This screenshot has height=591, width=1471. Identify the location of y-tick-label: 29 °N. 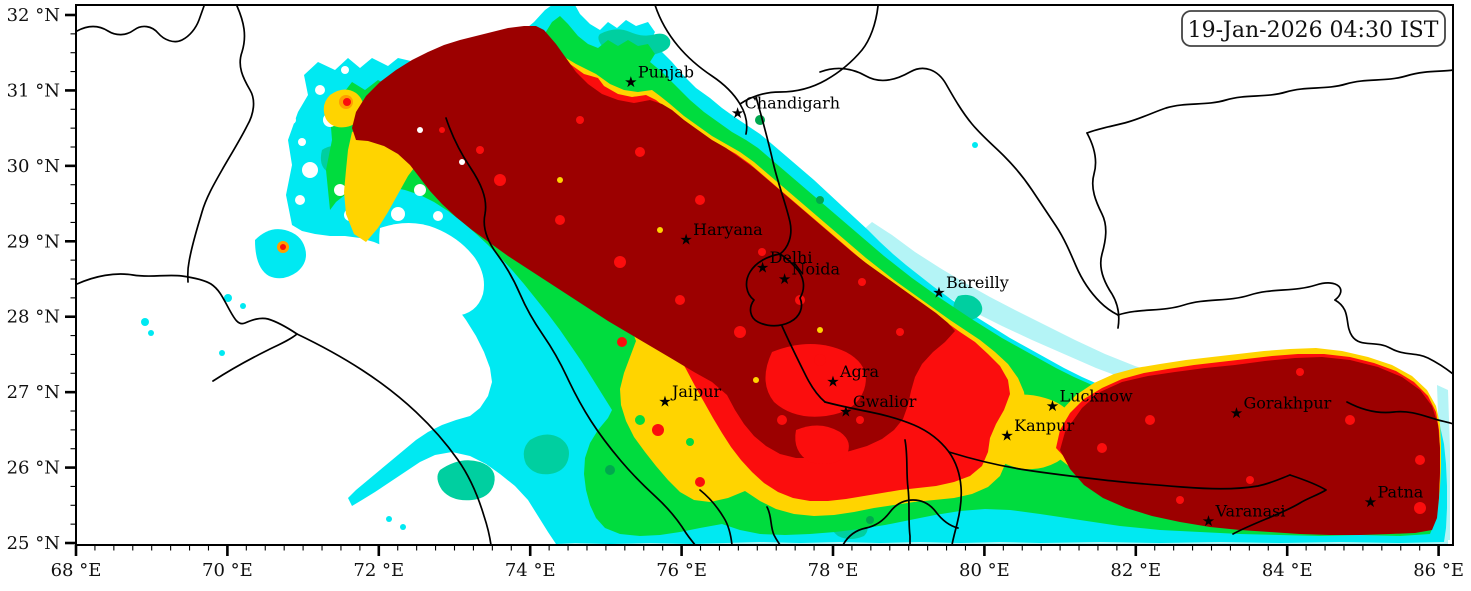
(33, 241).